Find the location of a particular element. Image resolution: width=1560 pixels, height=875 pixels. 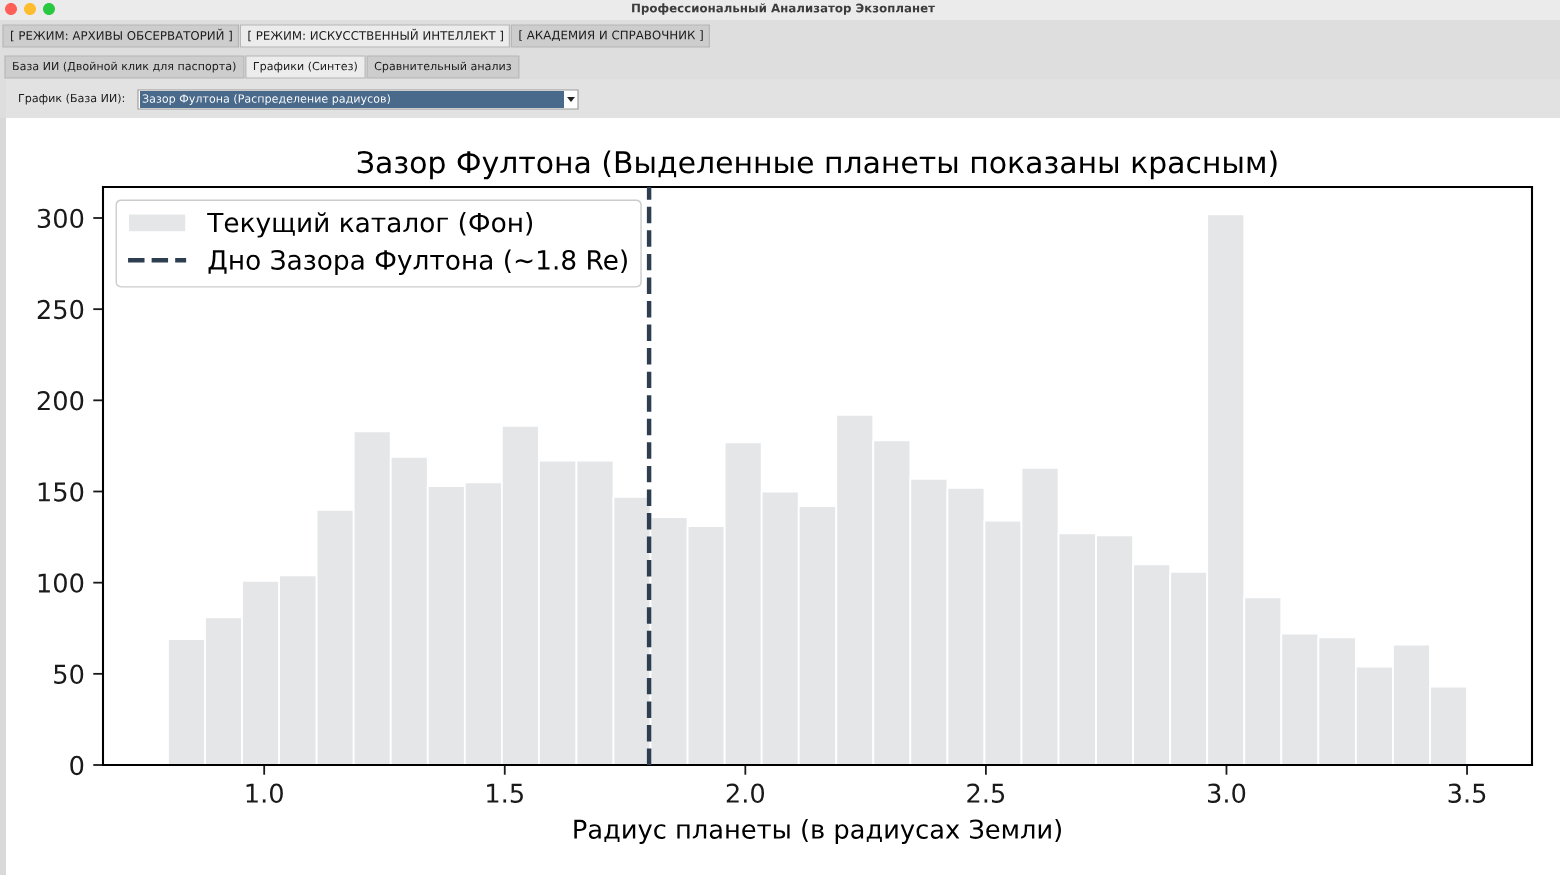

text: График (База ИИ): is located at coordinates (72, 99).